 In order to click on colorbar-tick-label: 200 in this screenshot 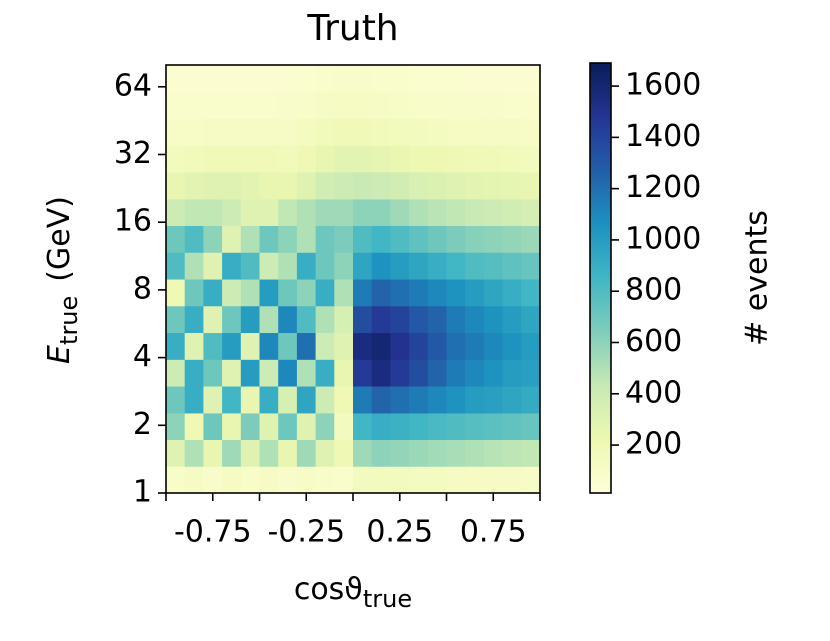, I will do `click(653, 444)`.